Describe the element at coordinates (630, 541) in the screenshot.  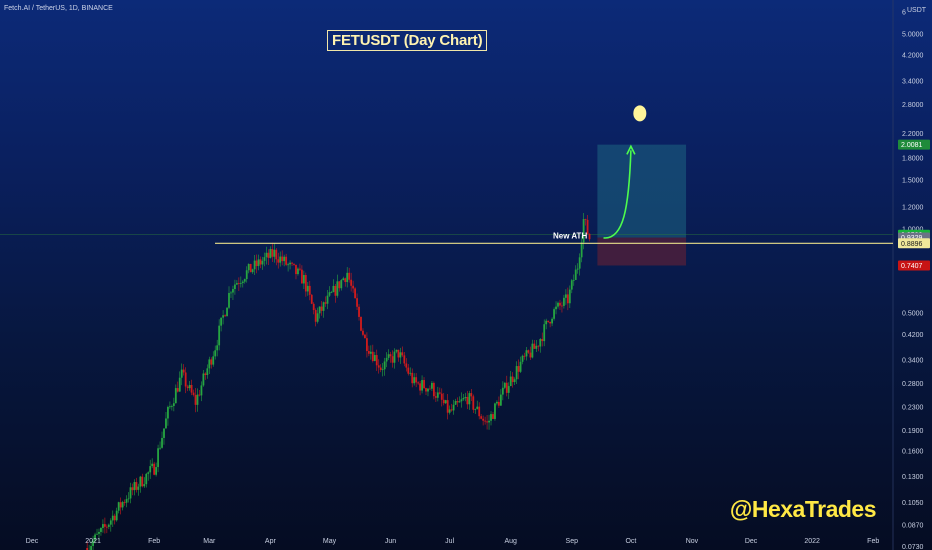
I see `x-tick-label: Oct` at that location.